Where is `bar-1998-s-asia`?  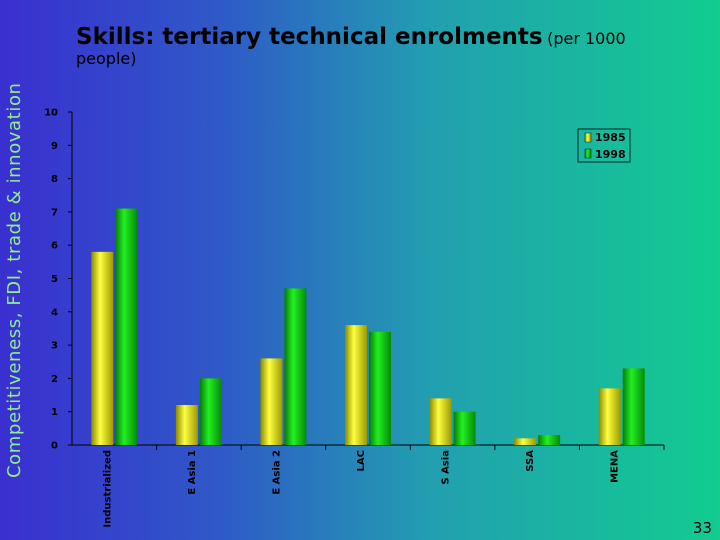 bar-1998-s-asia is located at coordinates (464, 428).